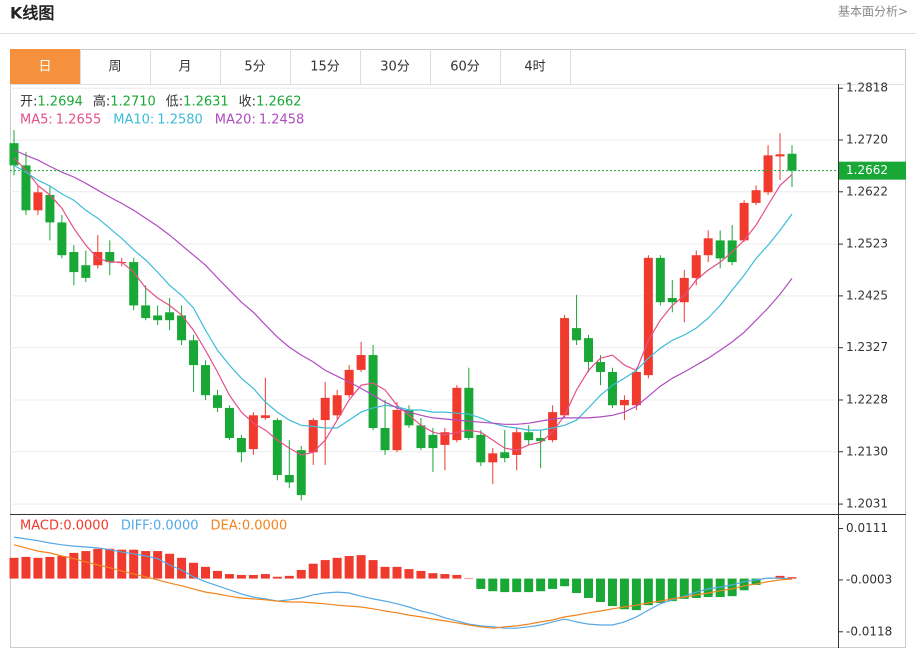  Describe the element at coordinates (867, 191) in the screenshot. I see `y-tick-label: 1.2622` at that location.